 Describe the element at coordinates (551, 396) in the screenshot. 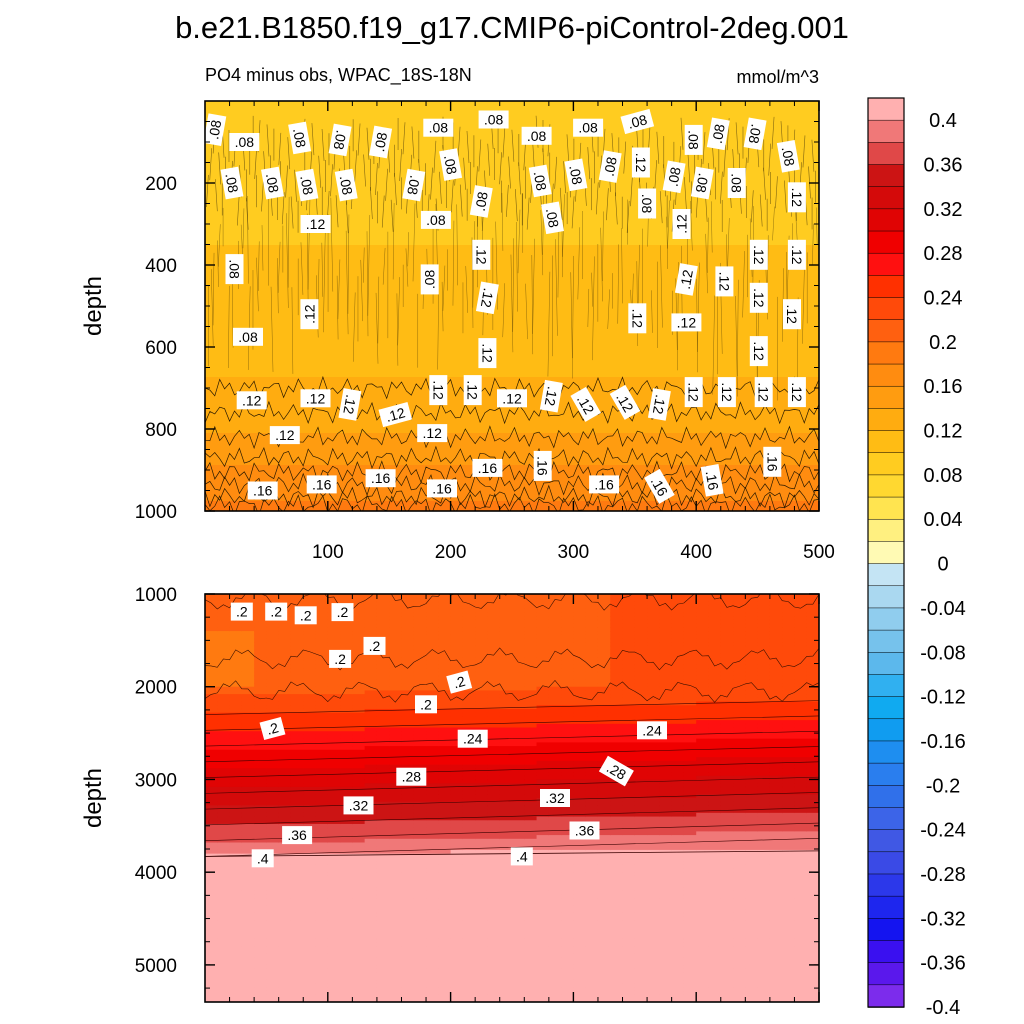

I see `contour-label-text: .12` at that location.